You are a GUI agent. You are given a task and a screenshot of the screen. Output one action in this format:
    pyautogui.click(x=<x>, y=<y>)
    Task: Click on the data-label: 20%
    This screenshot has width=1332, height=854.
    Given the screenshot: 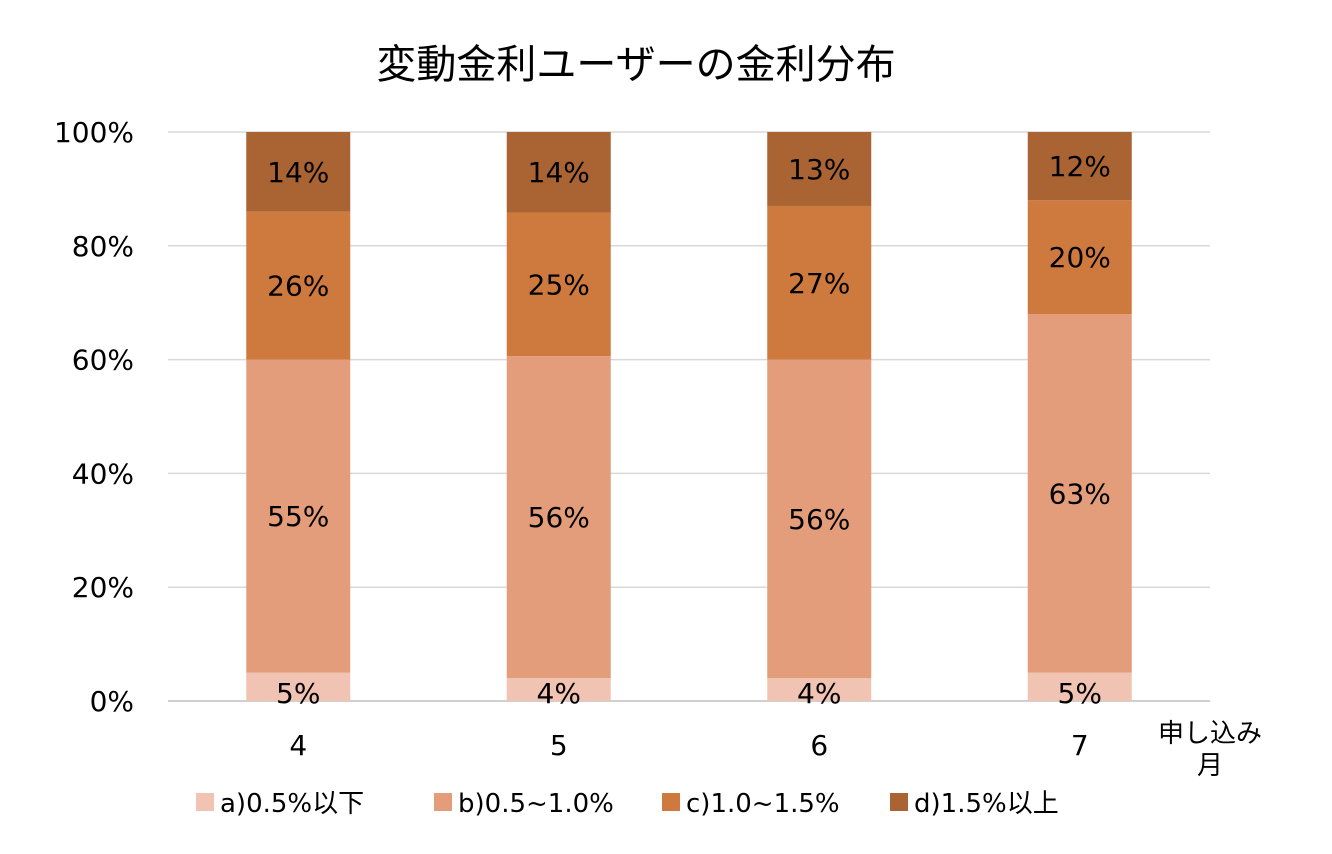 What is the action you would take?
    pyautogui.click(x=1080, y=257)
    